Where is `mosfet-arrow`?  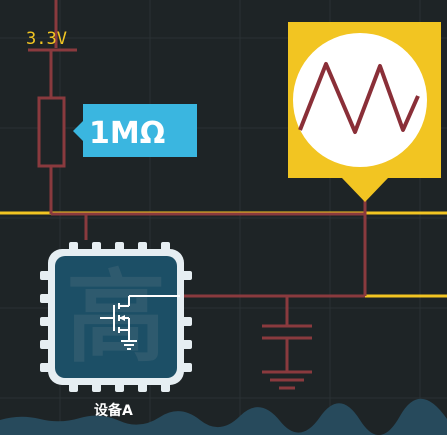 mosfet-arrow is located at coordinates (122, 318).